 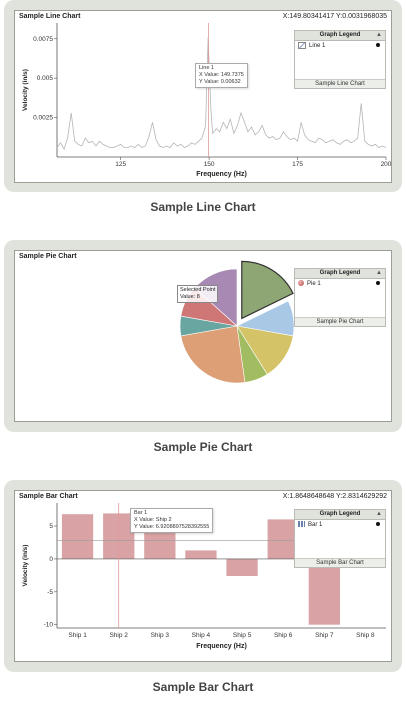 What do you see at coordinates (190, 297) in the screenshot?
I see `selected-point-value: Value: 8` at bounding box center [190, 297].